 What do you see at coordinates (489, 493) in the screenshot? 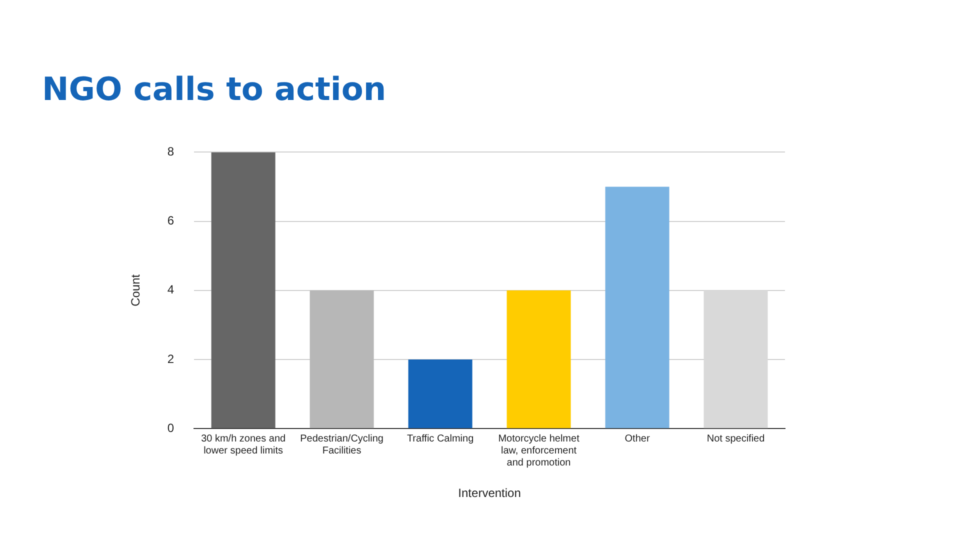
I see `x-axis-title: Intervention` at bounding box center [489, 493].